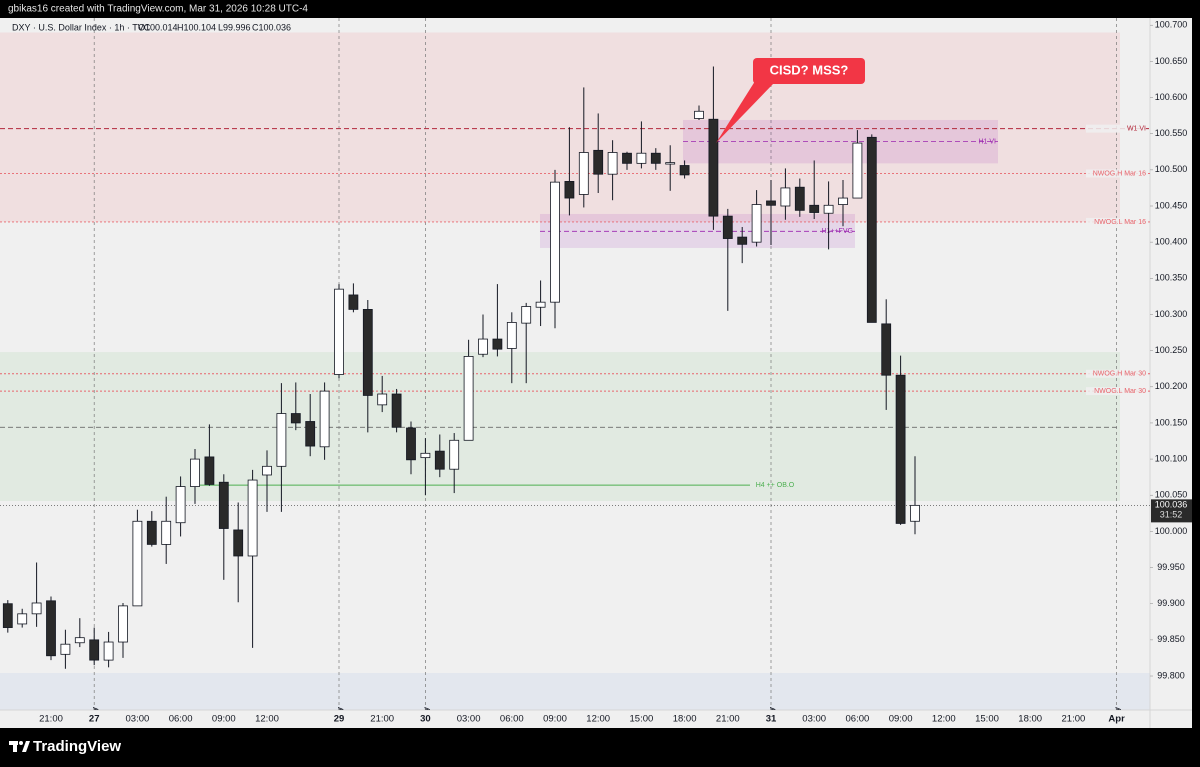  I want to click on callout-pointer, so click(744, 110).